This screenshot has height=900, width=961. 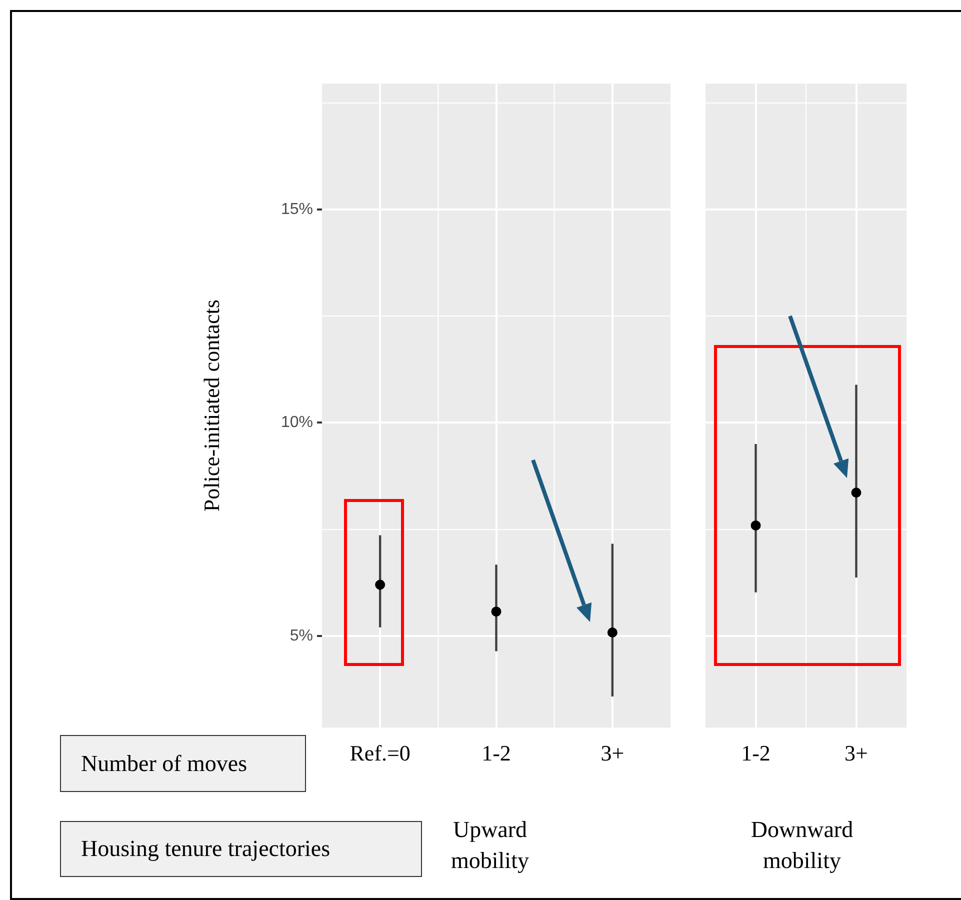 I want to click on x-axis-title: Downward mobility, so click(x=802, y=845).